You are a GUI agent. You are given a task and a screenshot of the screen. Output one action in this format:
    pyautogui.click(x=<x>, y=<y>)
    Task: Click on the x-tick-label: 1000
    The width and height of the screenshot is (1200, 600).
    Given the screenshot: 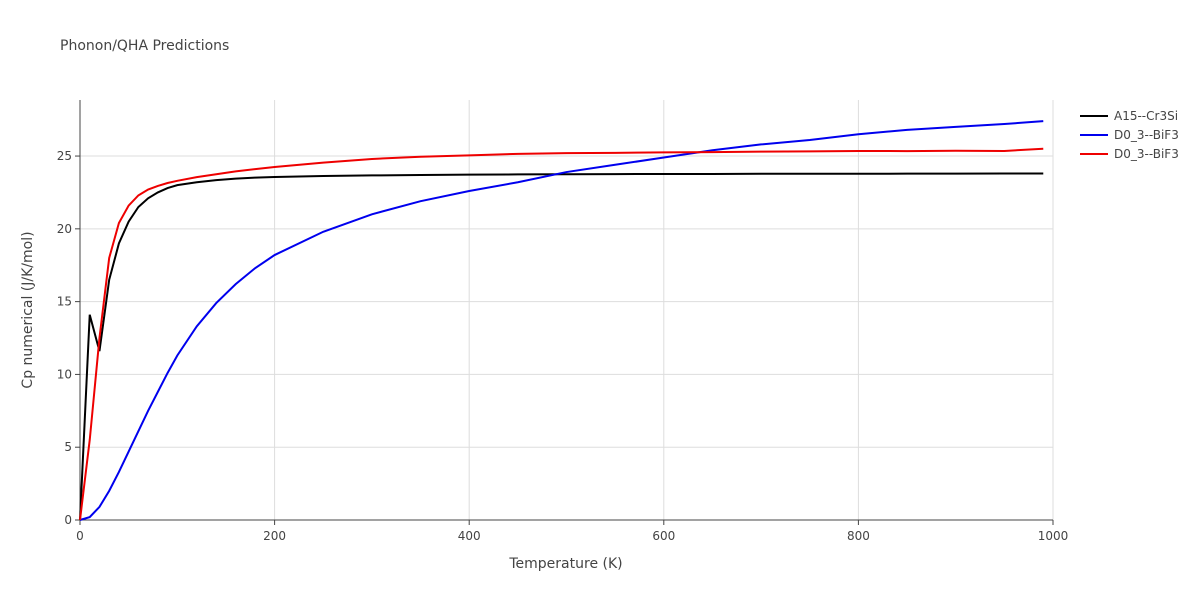 What is the action you would take?
    pyautogui.click(x=1053, y=536)
    